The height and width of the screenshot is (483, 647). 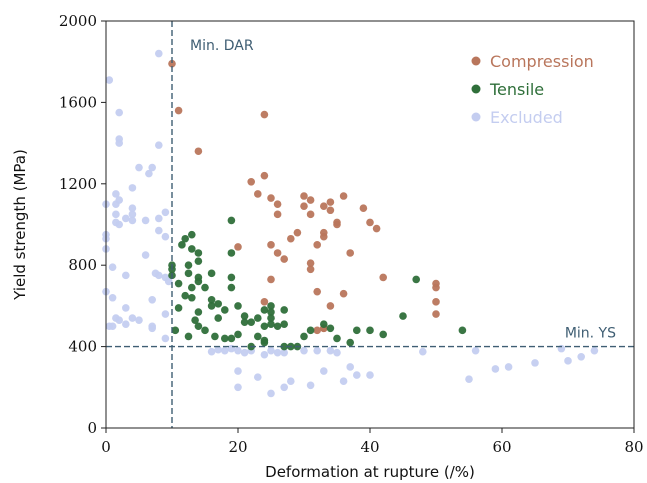 I want to click on y-tick-label: 400, so click(x=82, y=347).